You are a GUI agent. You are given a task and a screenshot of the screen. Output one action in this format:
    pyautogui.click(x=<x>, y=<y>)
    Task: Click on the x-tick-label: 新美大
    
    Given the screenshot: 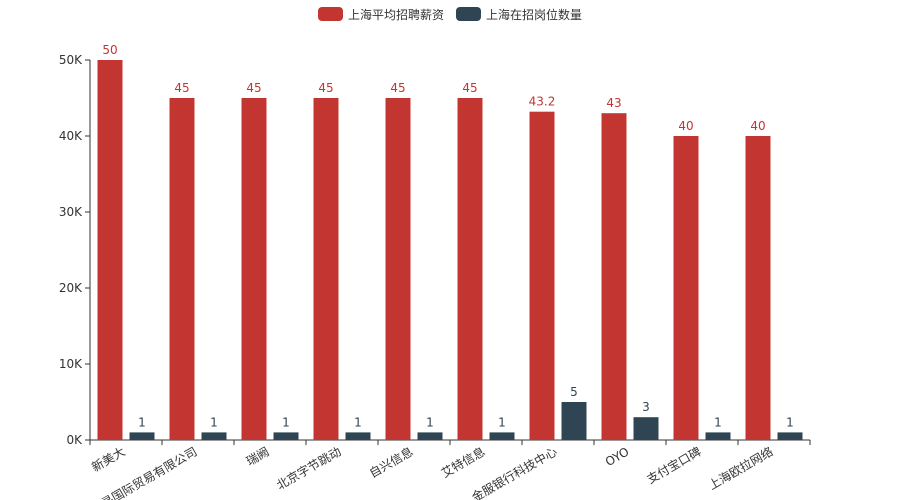 What is the action you would take?
    pyautogui.click(x=108, y=459)
    